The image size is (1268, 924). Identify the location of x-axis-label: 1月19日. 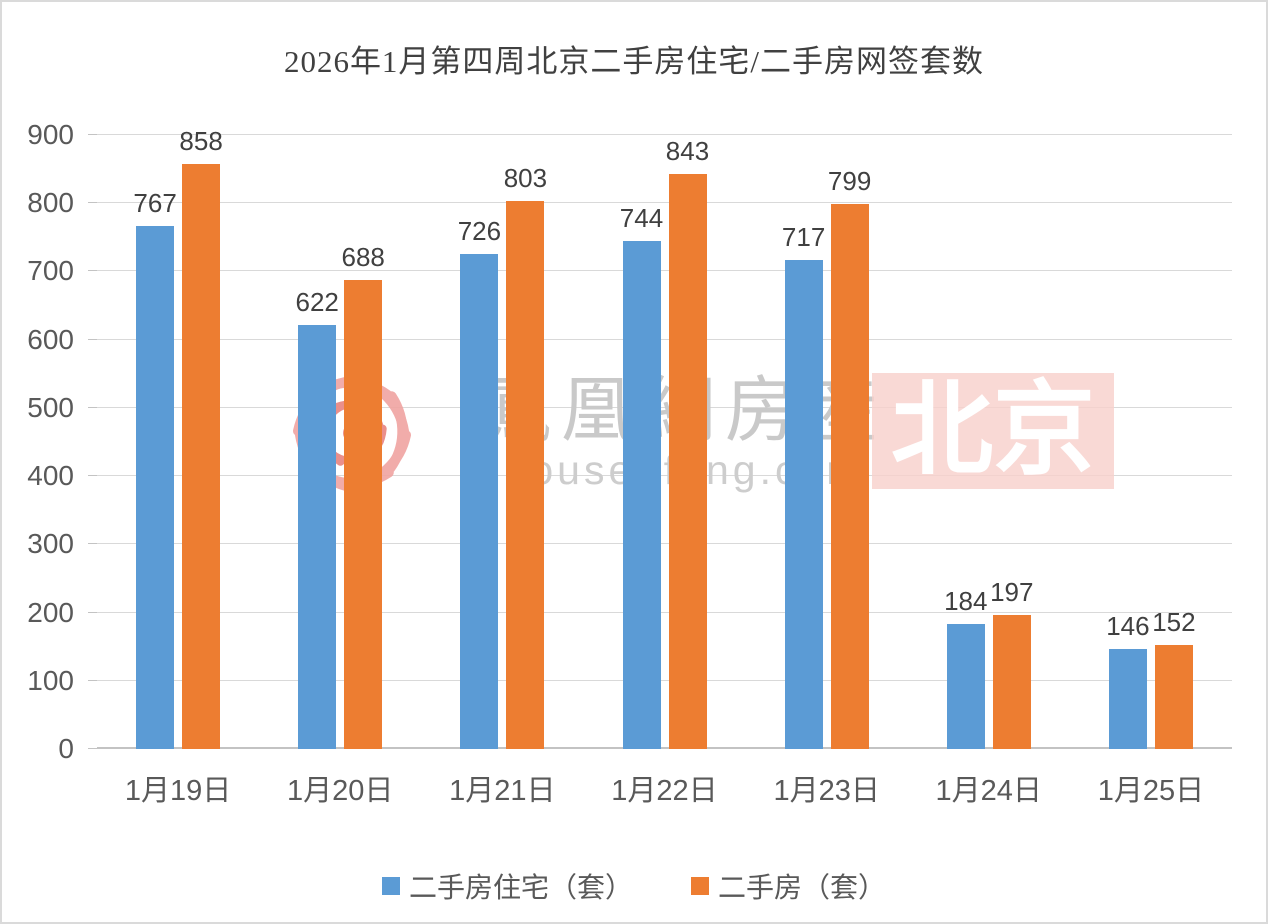
(178, 791).